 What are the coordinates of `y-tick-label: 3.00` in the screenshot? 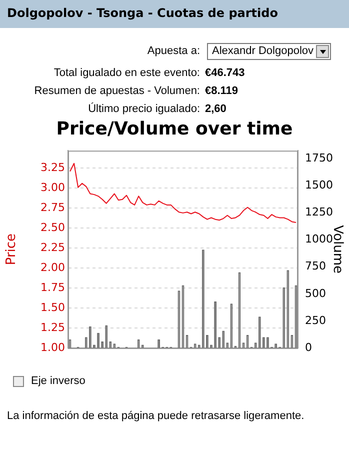 It's located at (52, 187).